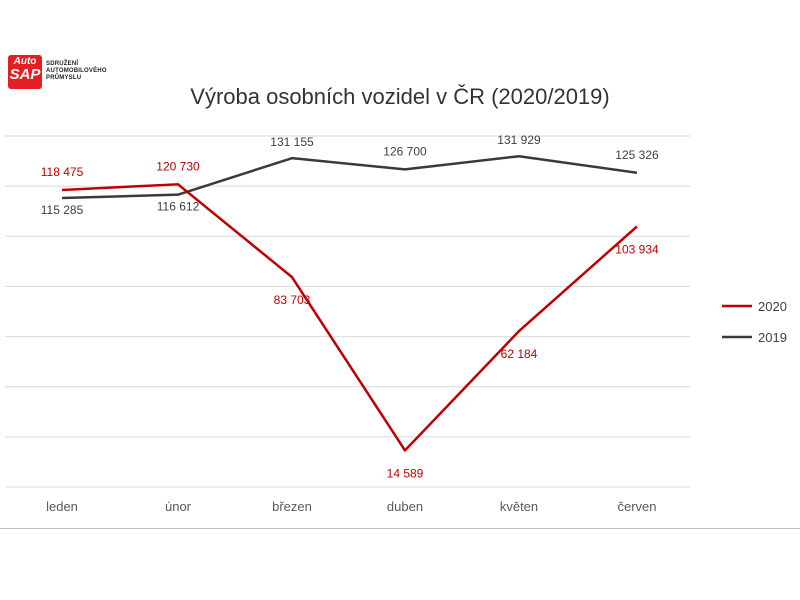 The image size is (800, 600). Describe the element at coordinates (62, 210) in the screenshot. I see `data-label: 115 285` at that location.